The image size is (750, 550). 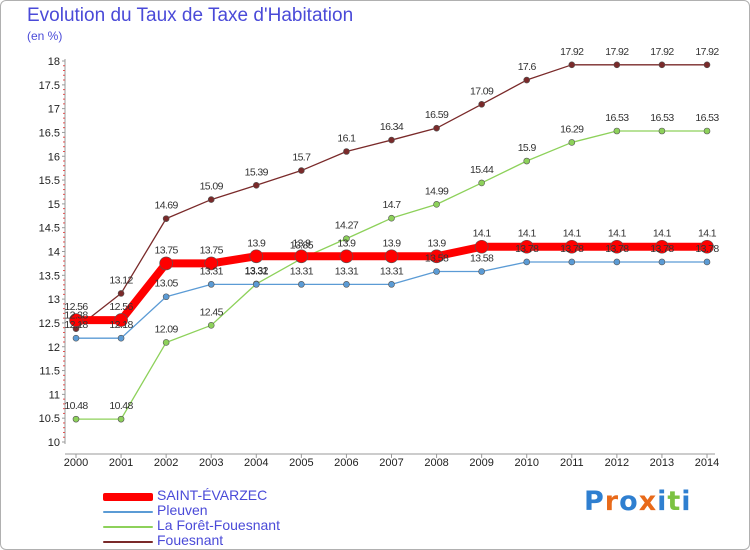 I want to click on x-tick-label: 2014, so click(x=707, y=463).